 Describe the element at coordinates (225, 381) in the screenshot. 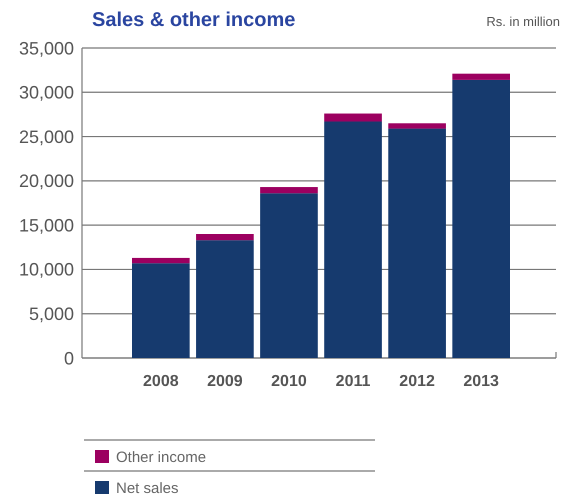

I see `x-tick-label: 2009` at that location.